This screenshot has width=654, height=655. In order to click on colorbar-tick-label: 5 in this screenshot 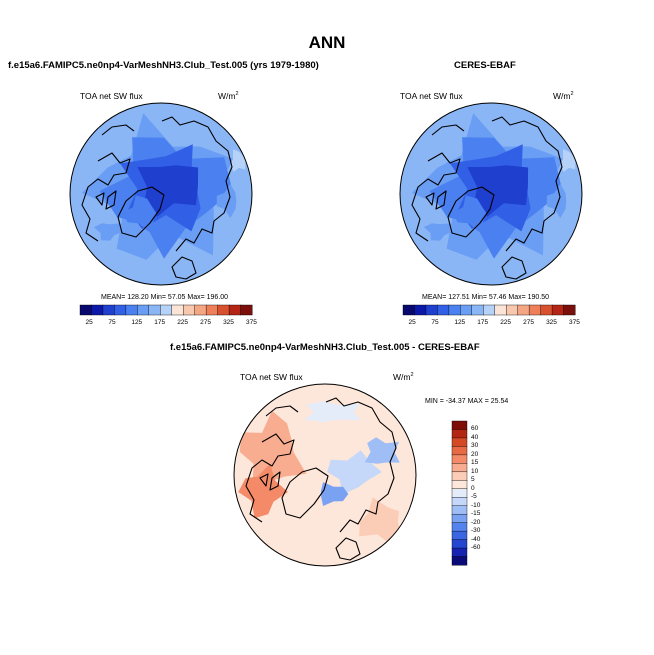, I will do `click(473, 480)`.